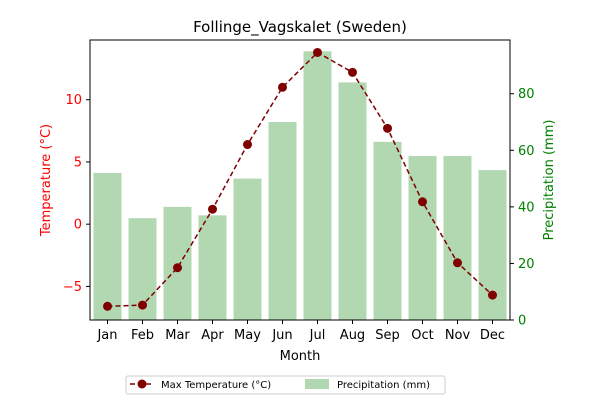  Describe the element at coordinates (78, 162) in the screenshot. I see `left-tick-label-5: 5` at that location.